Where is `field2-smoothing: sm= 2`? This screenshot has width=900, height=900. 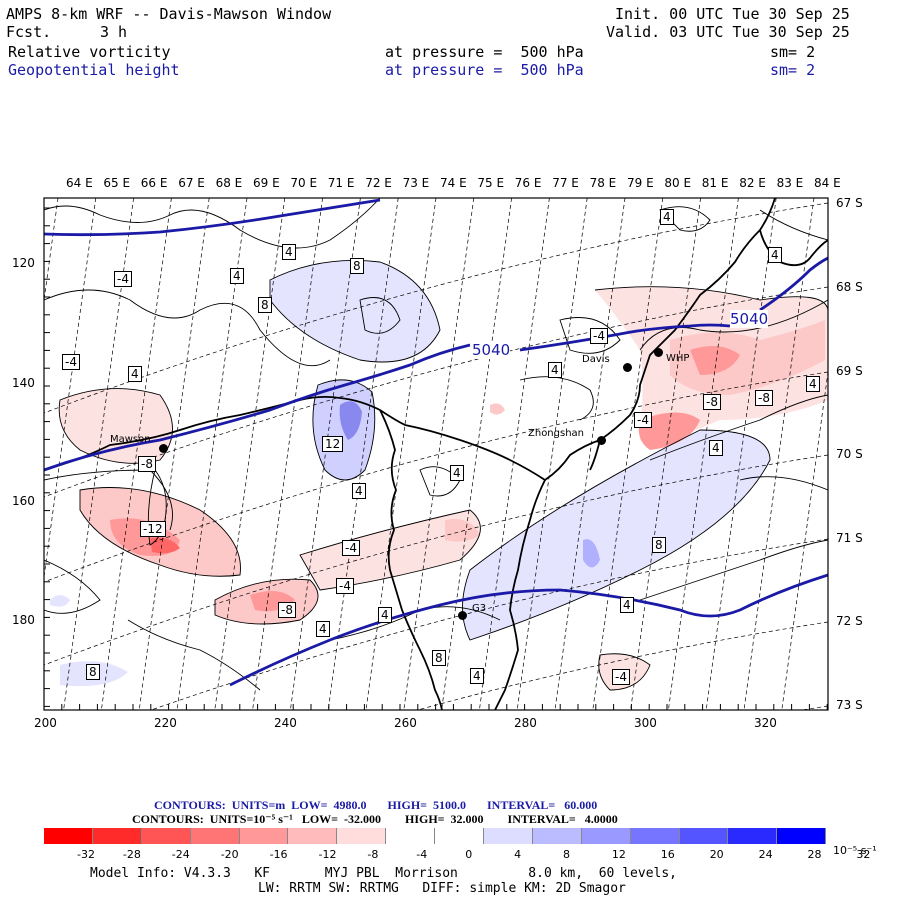
field2-smoothing: sm= 2 is located at coordinates (793, 70).